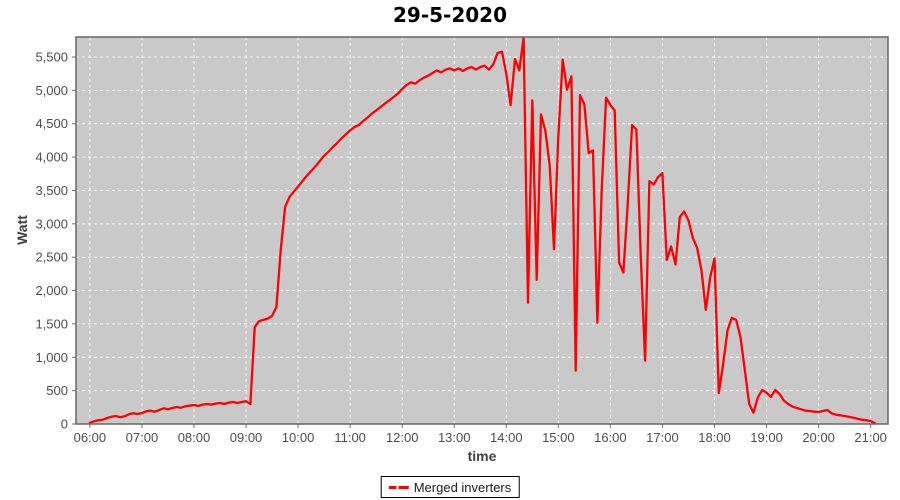 Image resolution: width=900 pixels, height=500 pixels. I want to click on x-tick-label: 16:00, so click(610, 437).